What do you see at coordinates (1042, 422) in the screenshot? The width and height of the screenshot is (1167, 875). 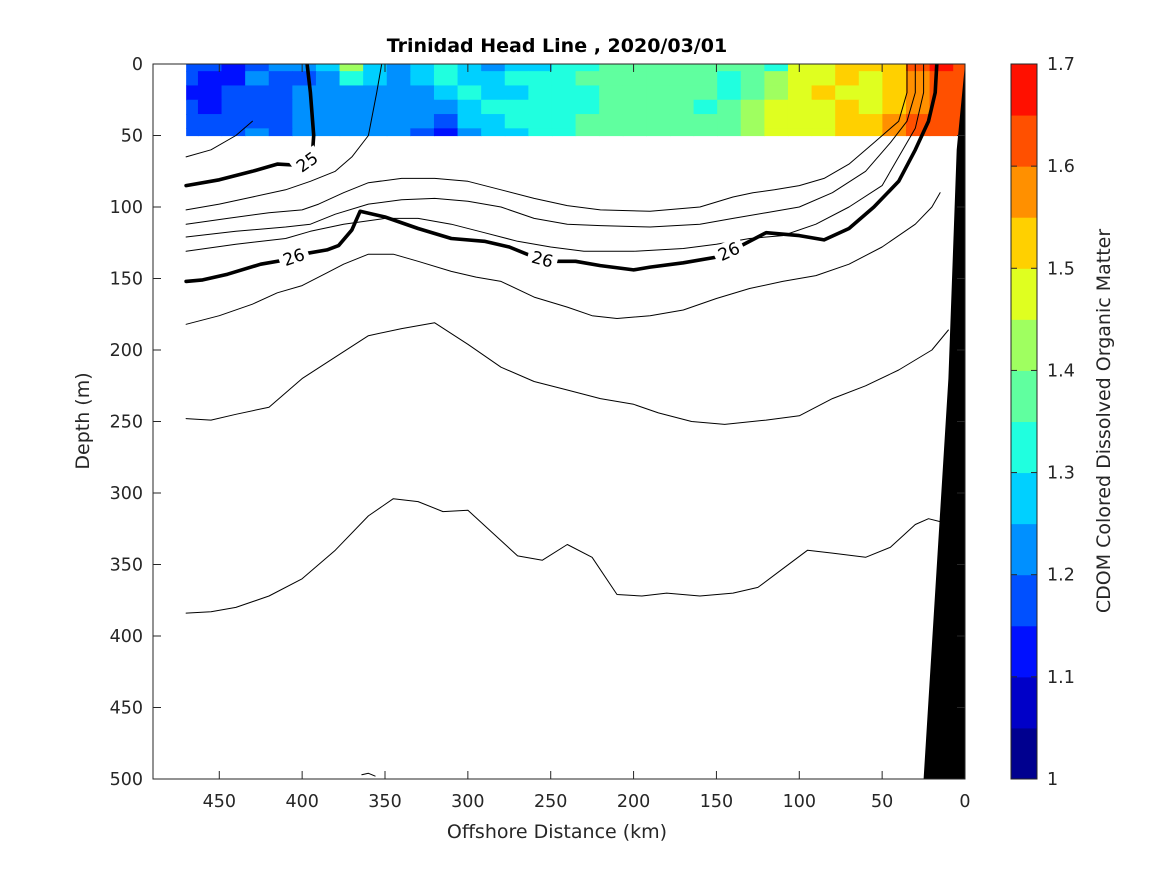 I see `colorbar: 1 1.1 1.2 1.3 1.4 1.5 1.6 1.7` at bounding box center [1042, 422].